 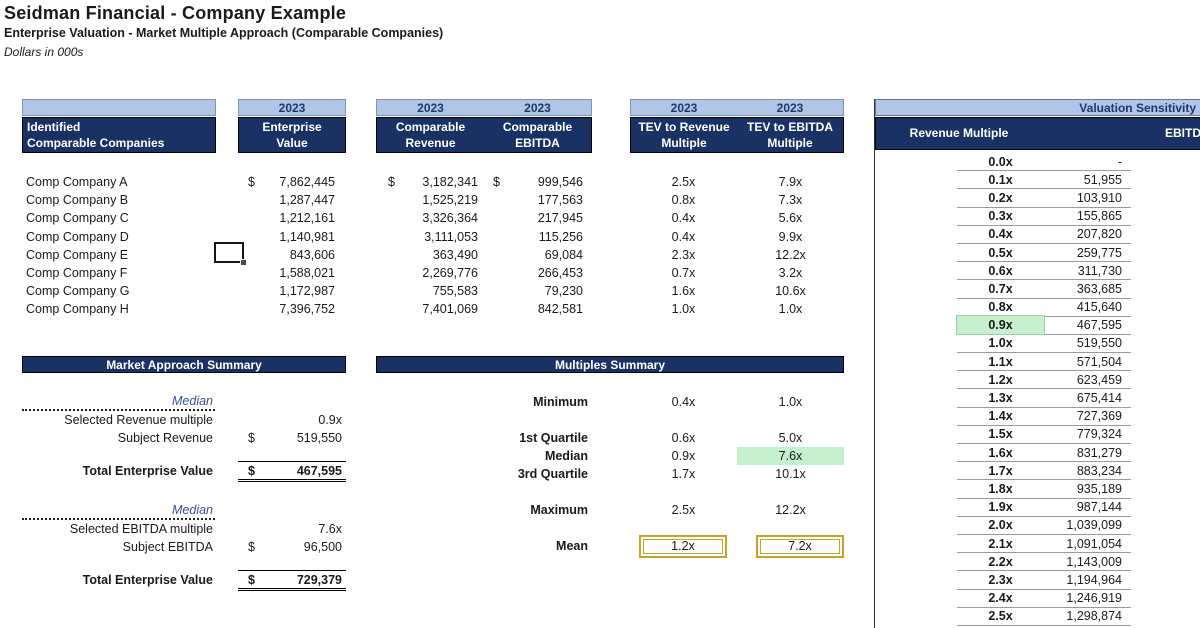 I want to click on comparable-ebitda-cell: 115,256, so click(x=538, y=237).